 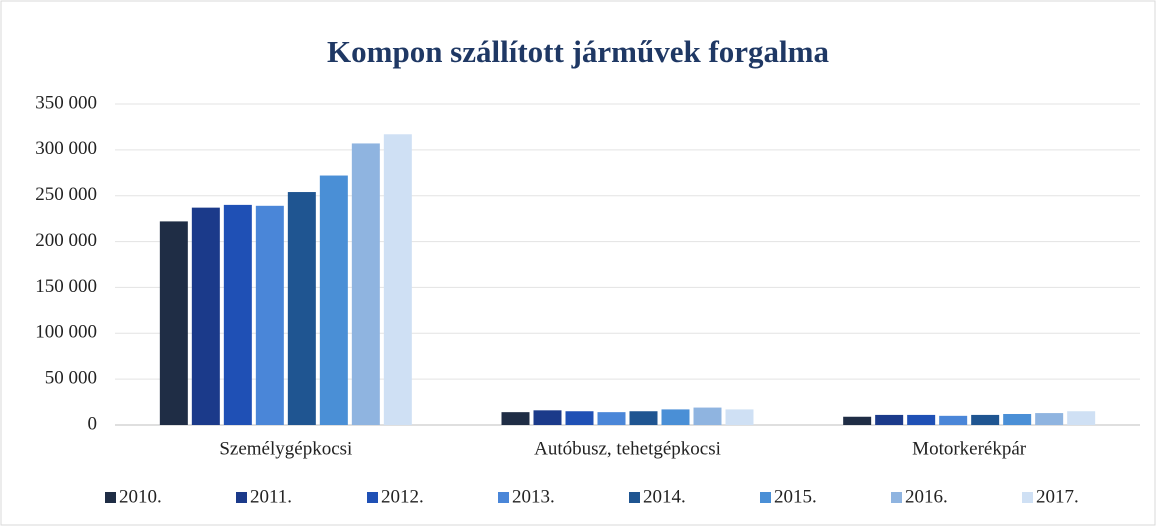 What do you see at coordinates (402, 496) in the screenshot?
I see `legend-label: 2012.` at bounding box center [402, 496].